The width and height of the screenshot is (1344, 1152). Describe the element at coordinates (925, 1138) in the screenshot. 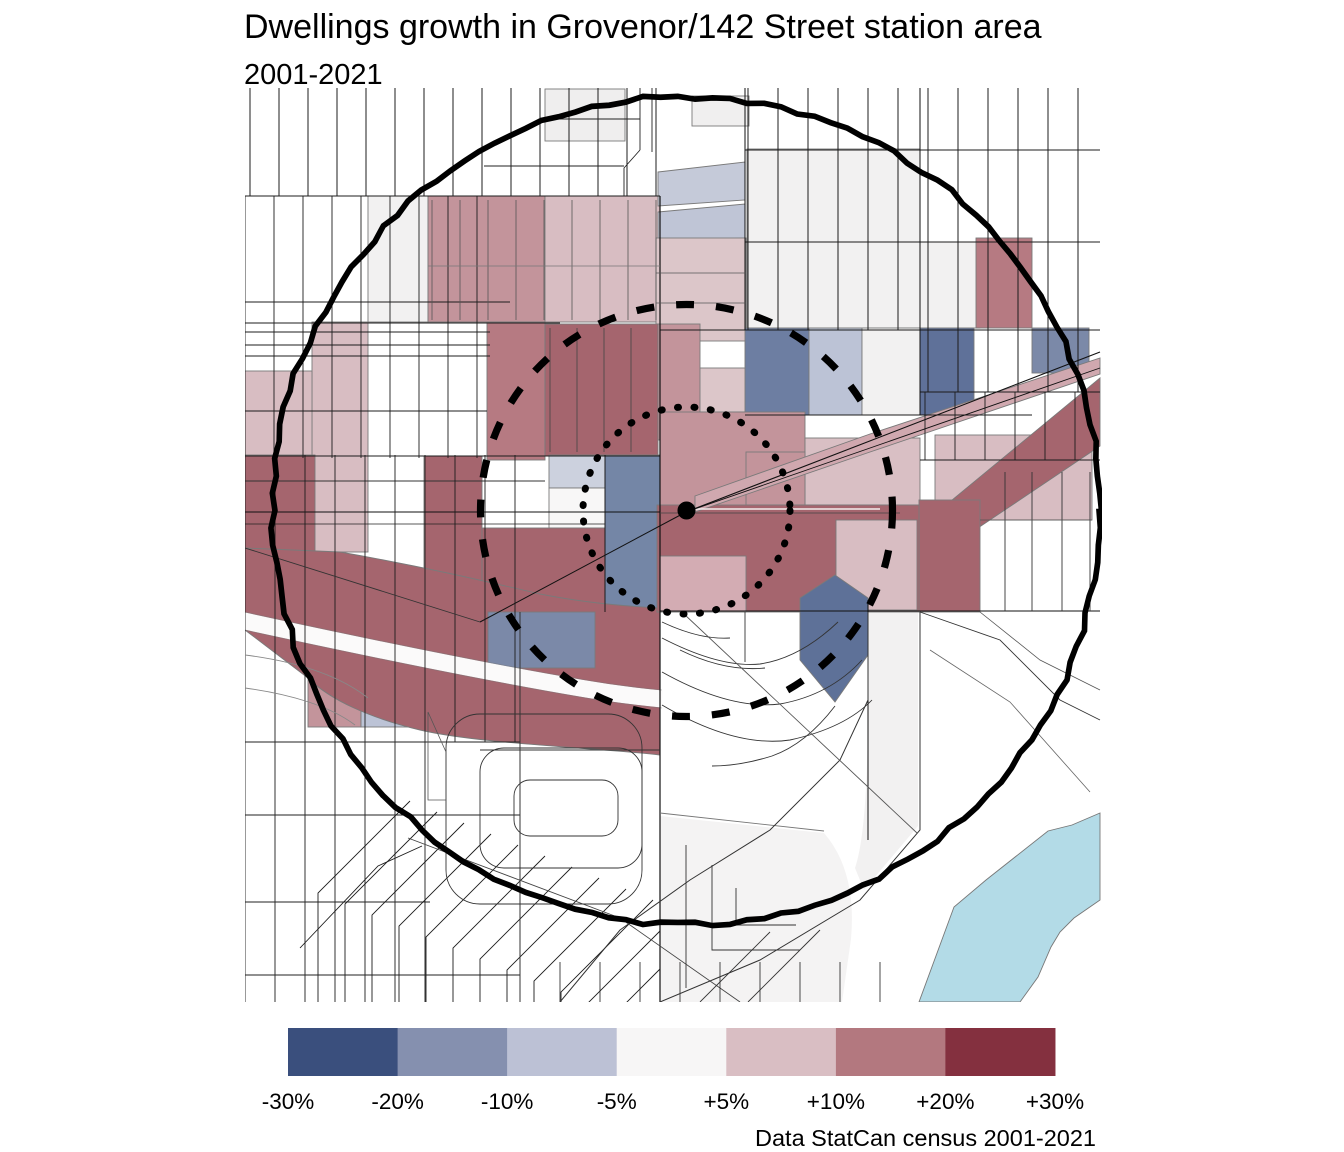

I see `svg-text: Data StatCan census 2001-2021` at that location.